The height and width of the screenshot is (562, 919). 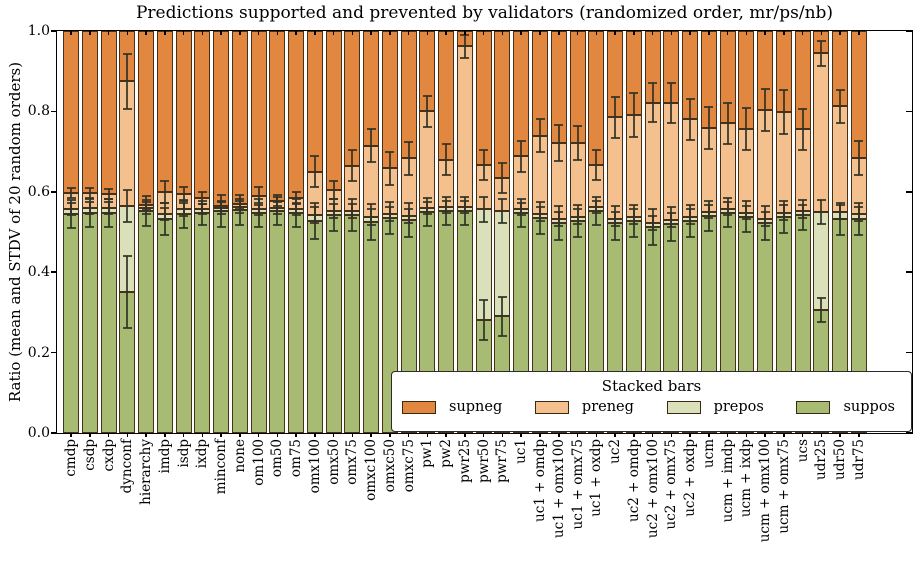 I want to click on x-tick-label: omxc50, so click(x=389, y=466).